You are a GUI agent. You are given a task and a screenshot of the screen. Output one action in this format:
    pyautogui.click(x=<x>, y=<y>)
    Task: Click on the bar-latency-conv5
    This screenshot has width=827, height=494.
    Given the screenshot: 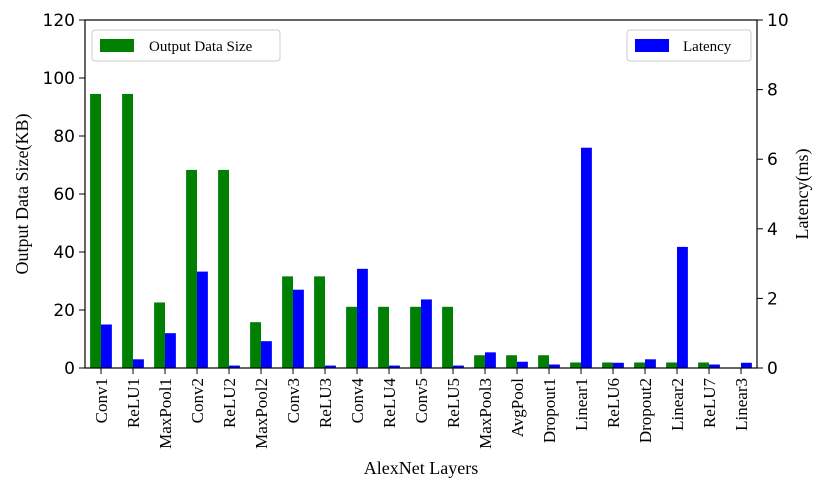 What is the action you would take?
    pyautogui.click(x=426, y=333)
    